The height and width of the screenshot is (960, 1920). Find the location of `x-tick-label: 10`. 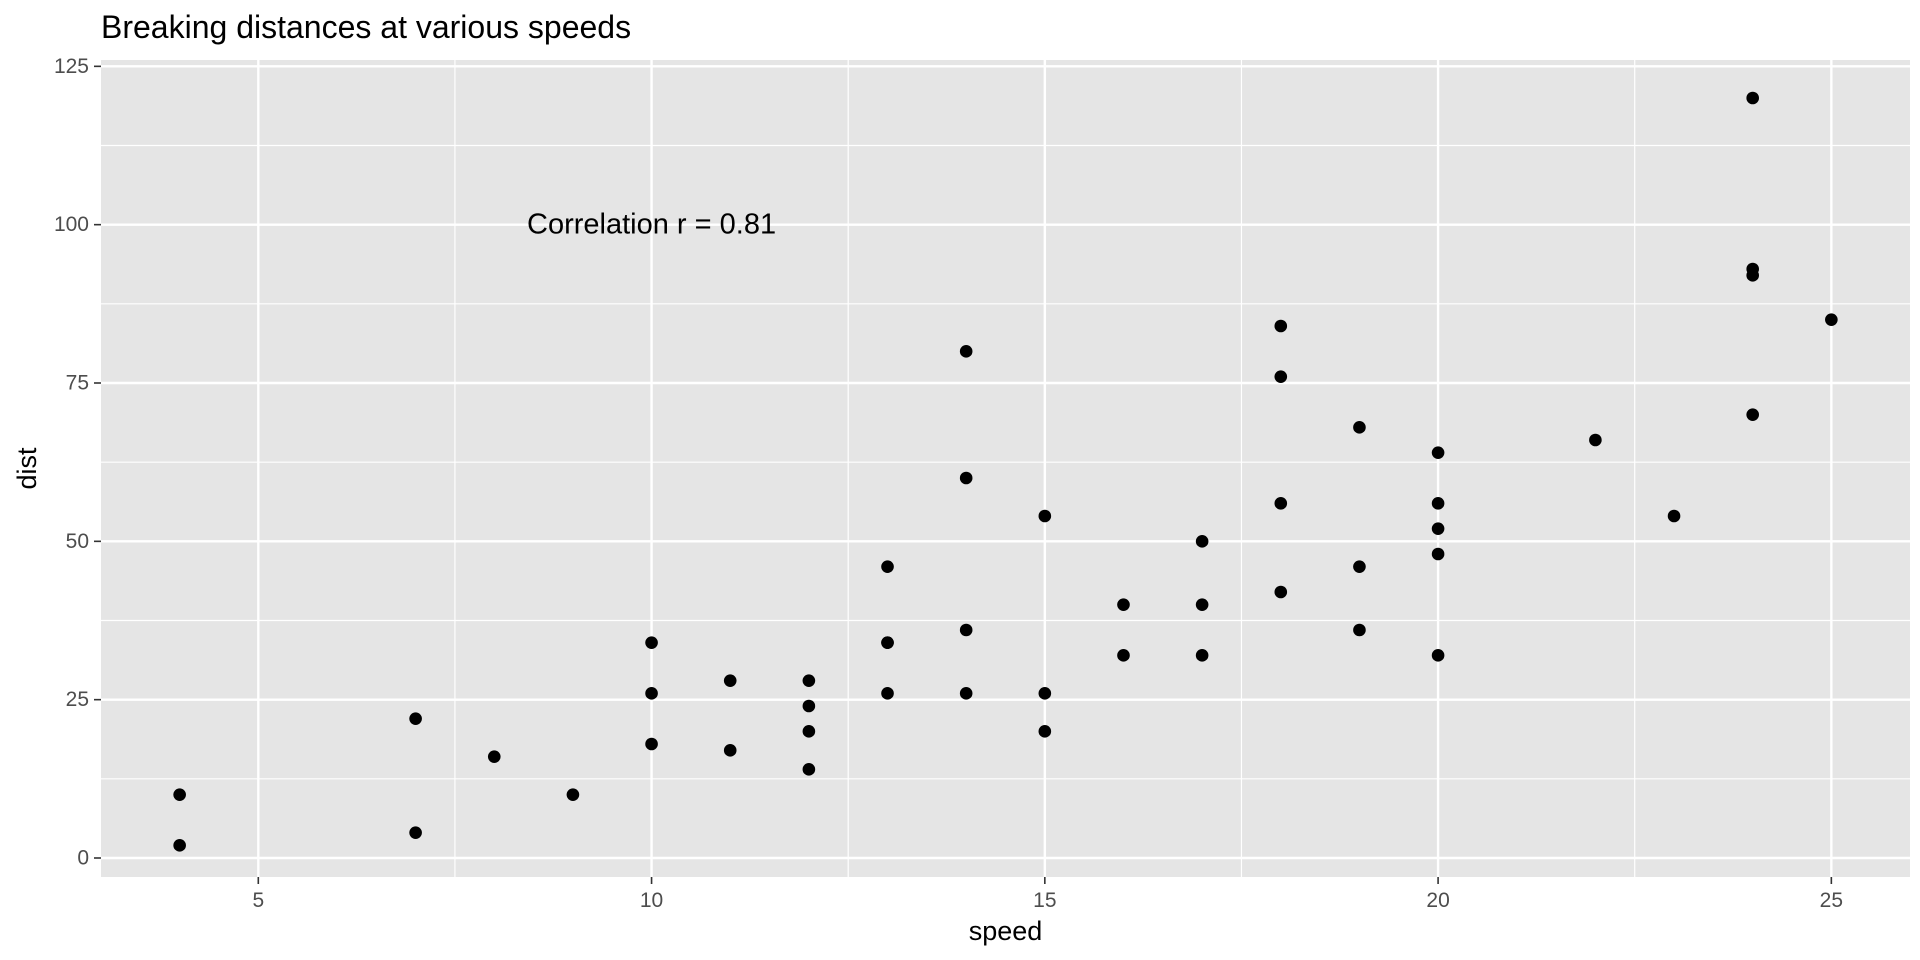

x-tick-label: 10 is located at coordinates (651, 900).